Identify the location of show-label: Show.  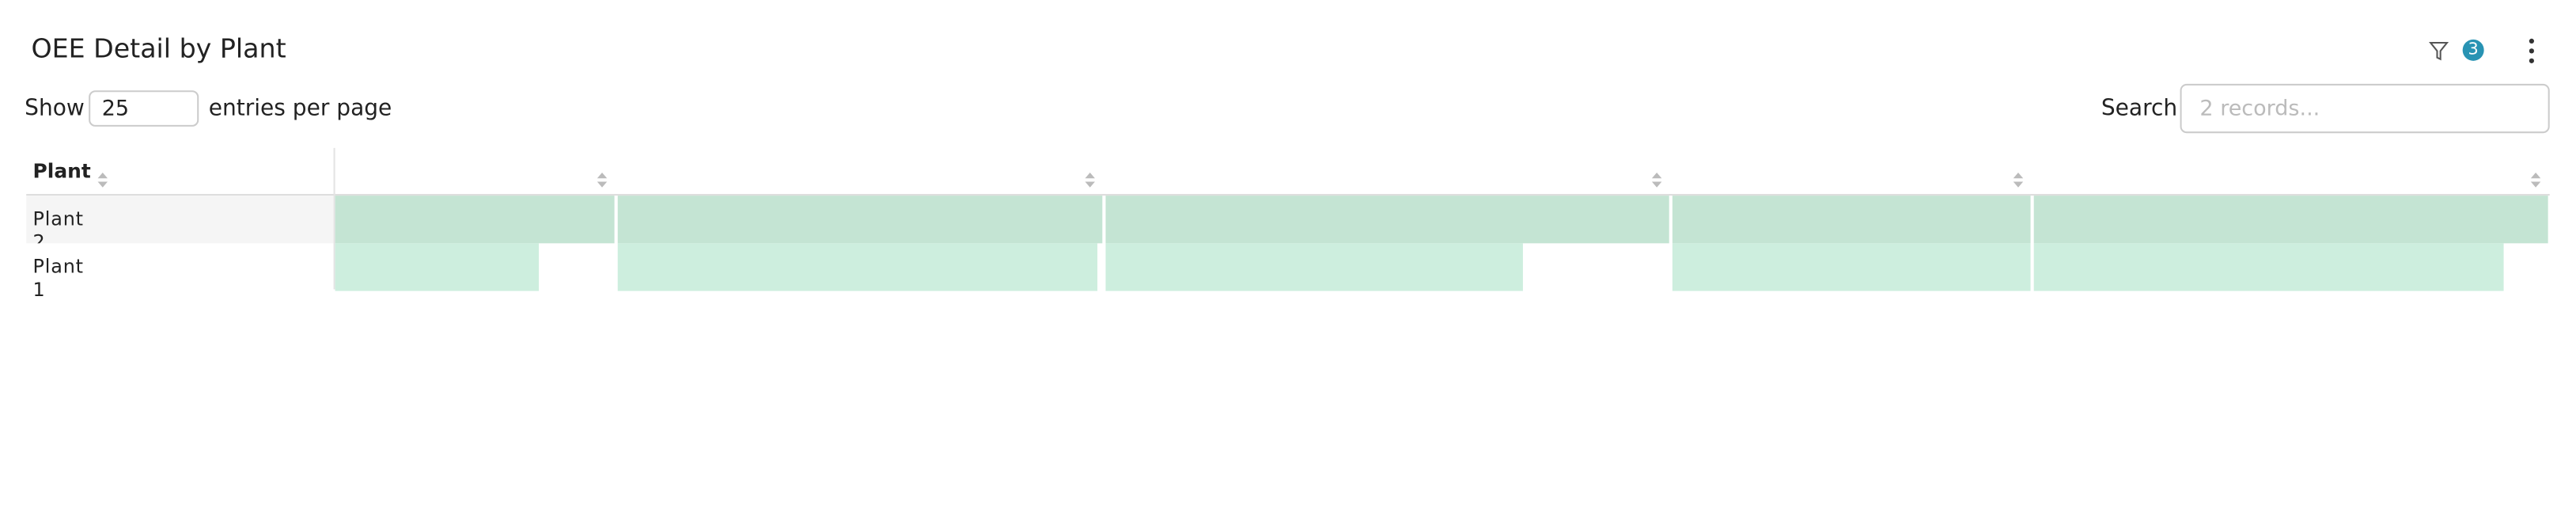
(55, 108).